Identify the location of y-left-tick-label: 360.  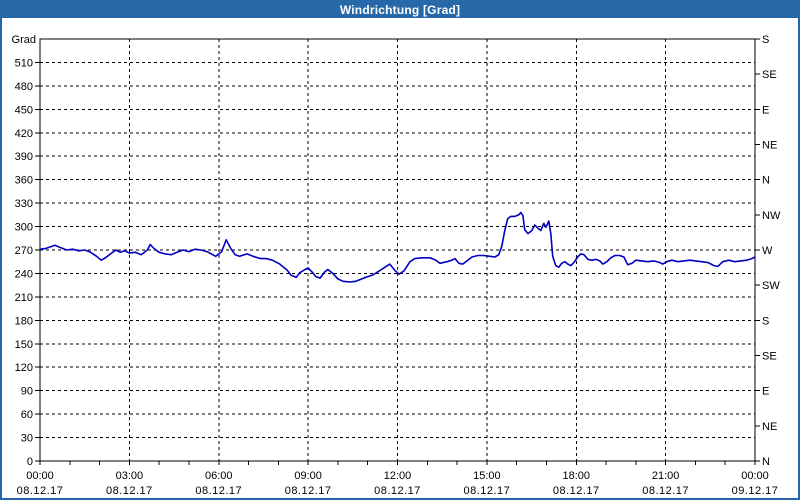
(24, 181).